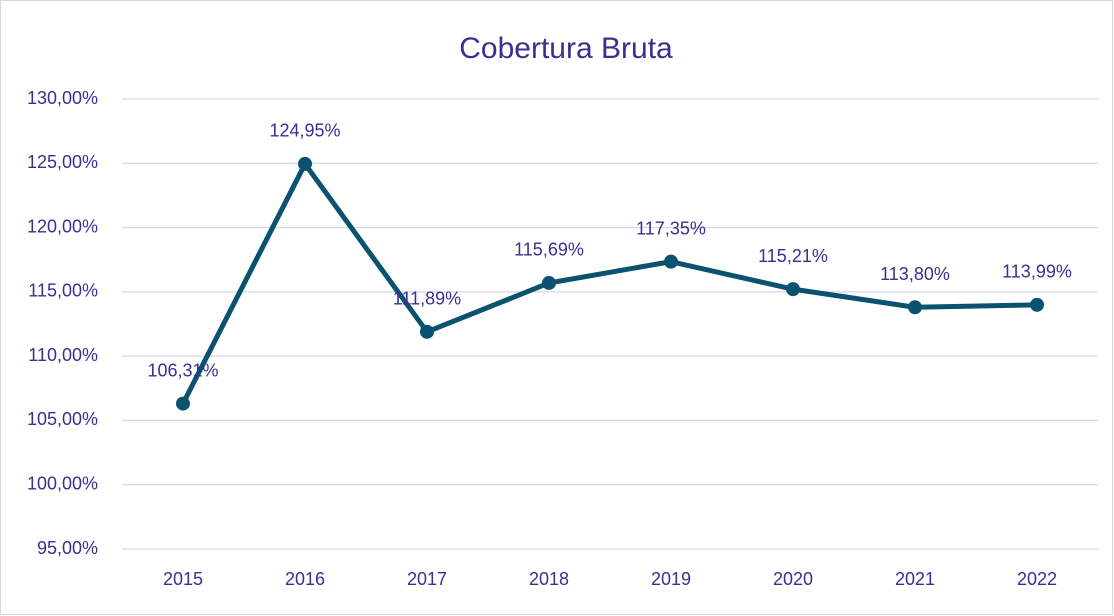 The width and height of the screenshot is (1114, 616). Describe the element at coordinates (62, 226) in the screenshot. I see `y-tick-label: 120,00%` at that location.